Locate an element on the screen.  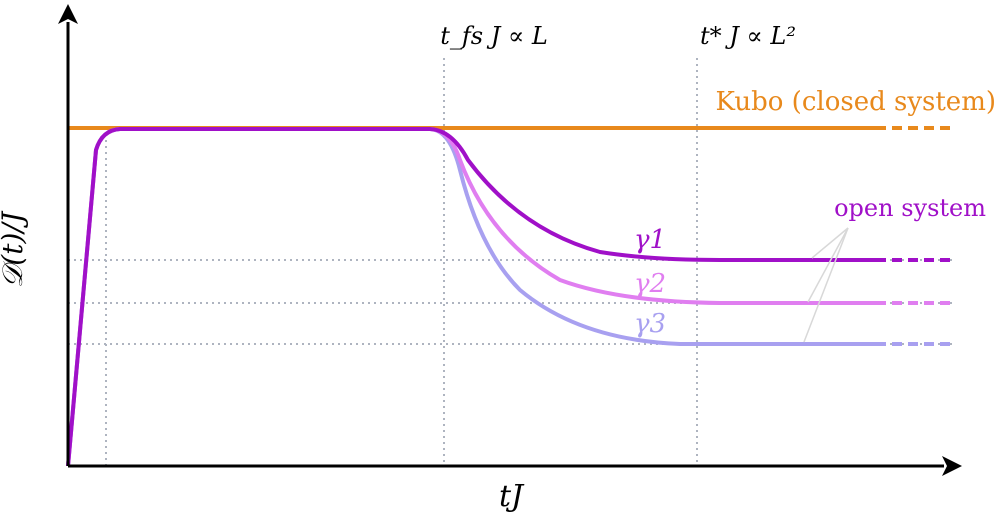
kubo-label: Kubo (closed system) is located at coordinates (856, 102).